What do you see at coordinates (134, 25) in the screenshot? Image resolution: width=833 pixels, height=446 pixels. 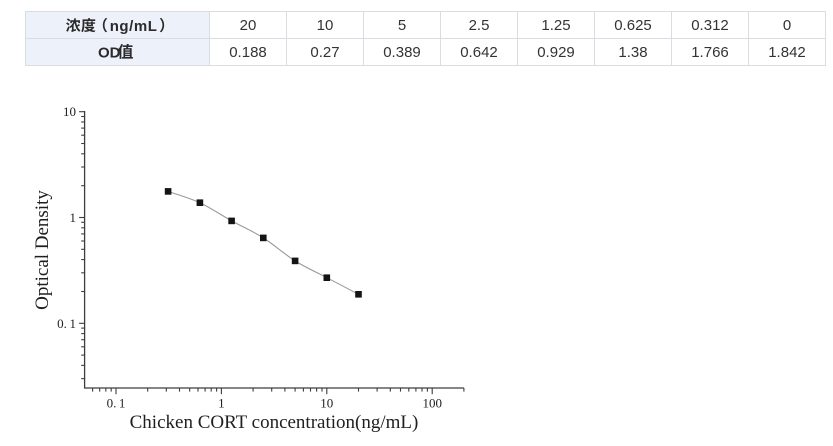 I see `svg-text: ng/mL` at bounding box center [134, 25].